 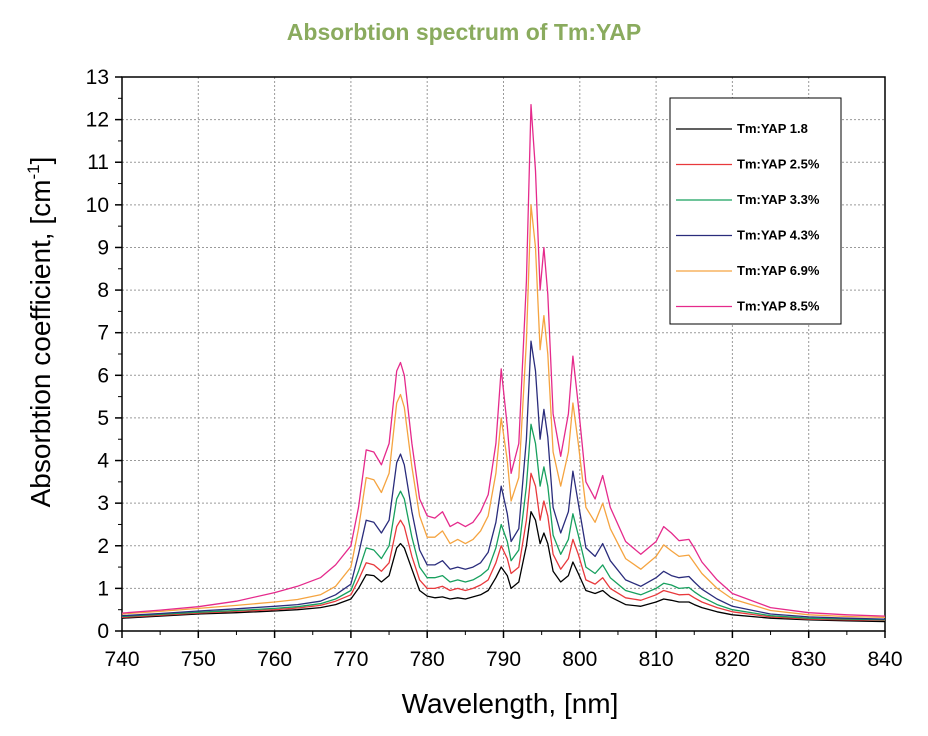 What do you see at coordinates (40, 161) in the screenshot?
I see `y-axis-label-end: ]` at bounding box center [40, 161].